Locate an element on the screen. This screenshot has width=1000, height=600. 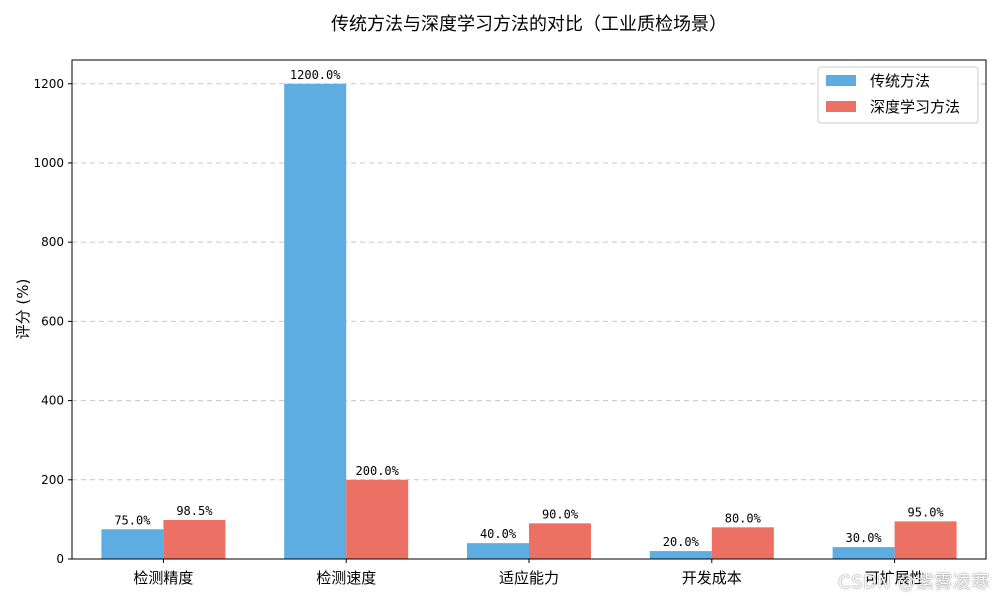
legend: 传统方法 深度学习方法 is located at coordinates (898, 95).